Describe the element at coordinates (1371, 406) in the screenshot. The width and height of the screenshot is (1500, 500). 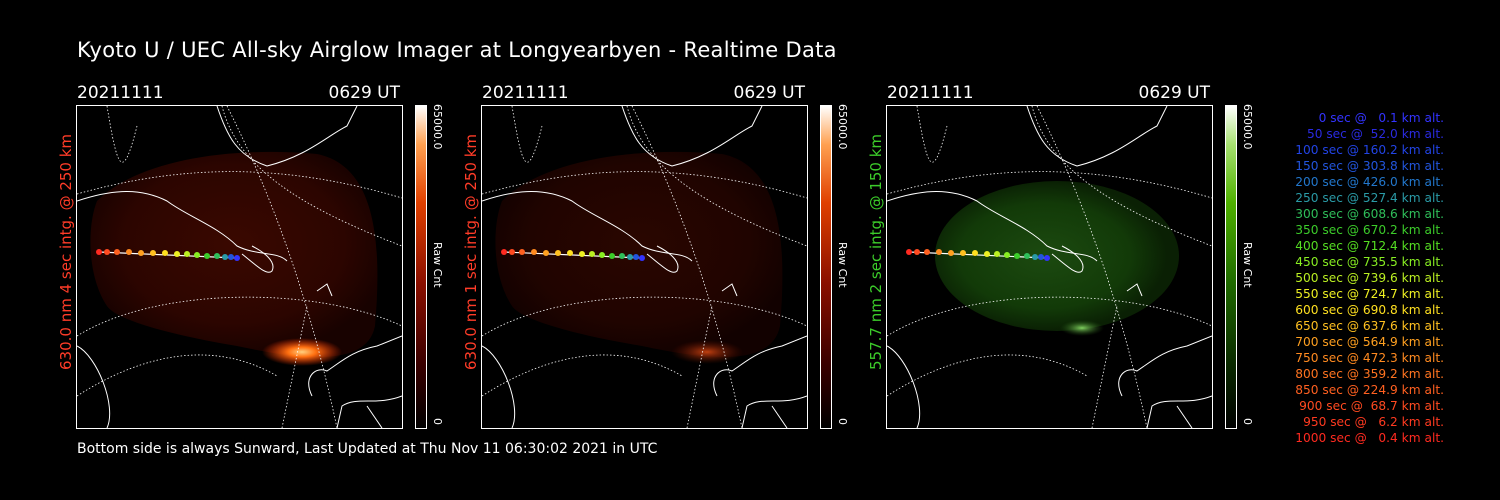
I see `legend-row: 900 sec @ 68.7 km alt.` at that location.